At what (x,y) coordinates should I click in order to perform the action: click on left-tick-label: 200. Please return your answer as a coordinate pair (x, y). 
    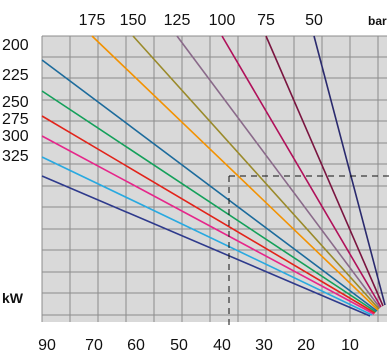
    Looking at the image, I should click on (15, 45).